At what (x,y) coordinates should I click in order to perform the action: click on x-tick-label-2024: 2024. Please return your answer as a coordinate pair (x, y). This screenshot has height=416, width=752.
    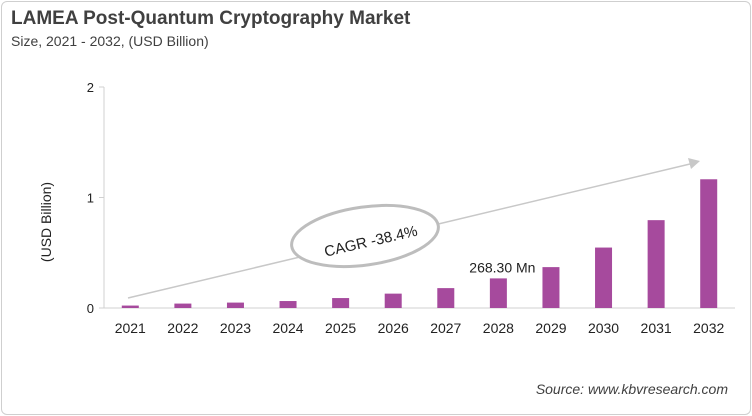
    Looking at the image, I should click on (287, 328).